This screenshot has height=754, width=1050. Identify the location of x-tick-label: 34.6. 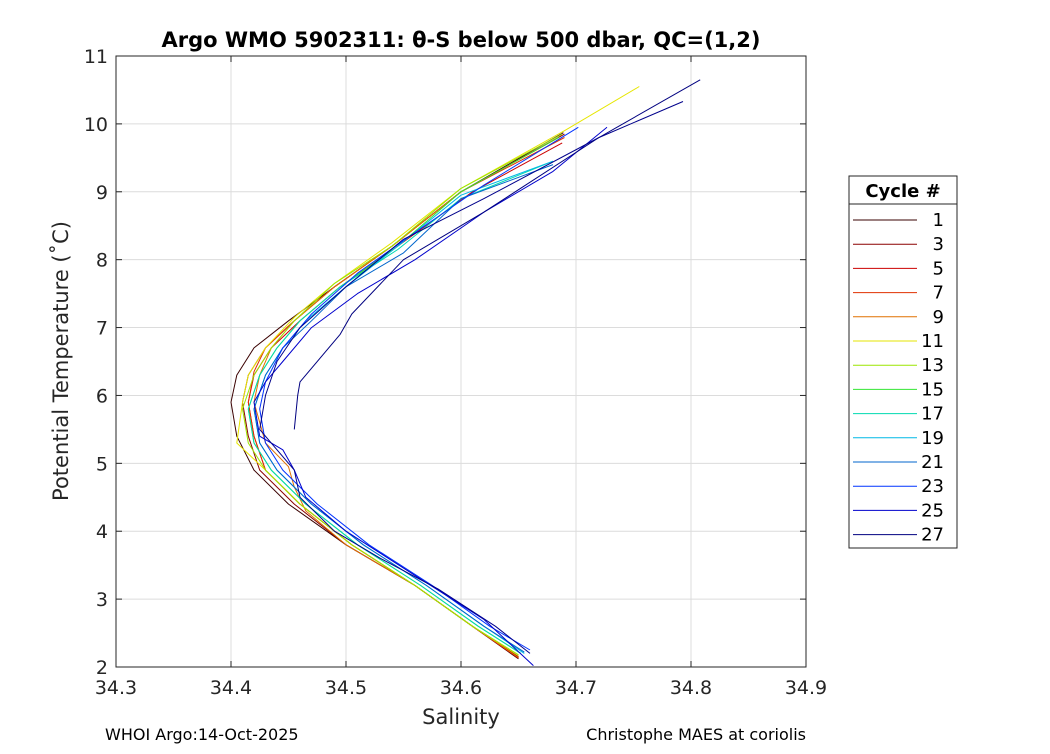
(461, 688).